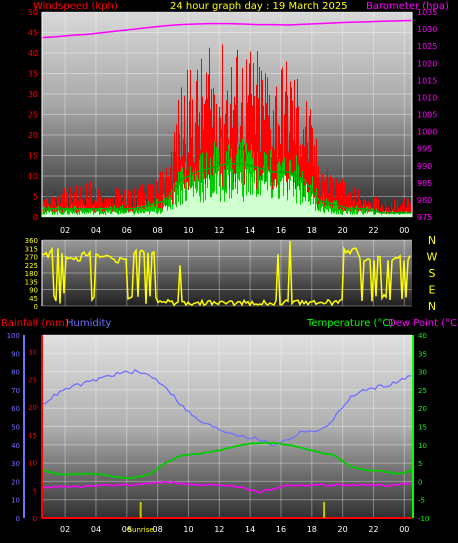 Image resolution: width=458 pixels, height=543 pixels. I want to click on compass-label: E, so click(432, 290).